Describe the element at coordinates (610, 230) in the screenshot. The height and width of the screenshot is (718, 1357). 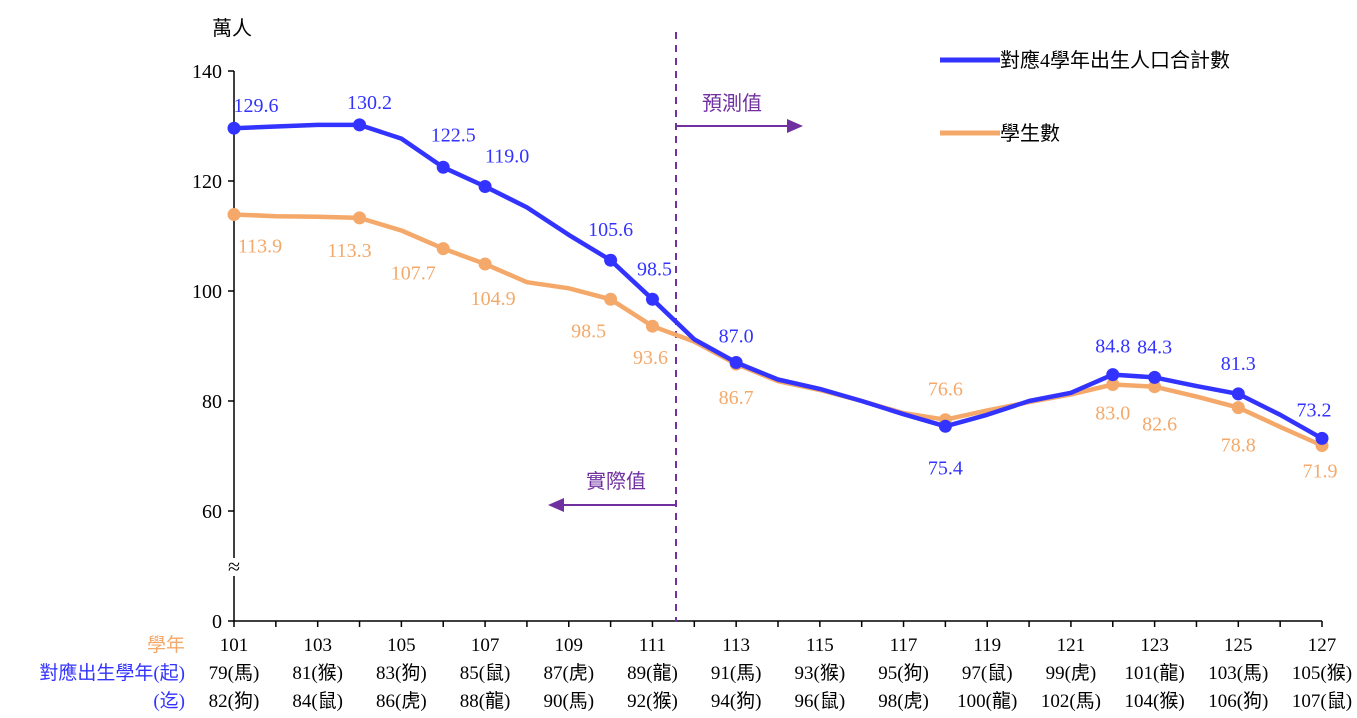
I see `data-label-births: 105.6` at that location.